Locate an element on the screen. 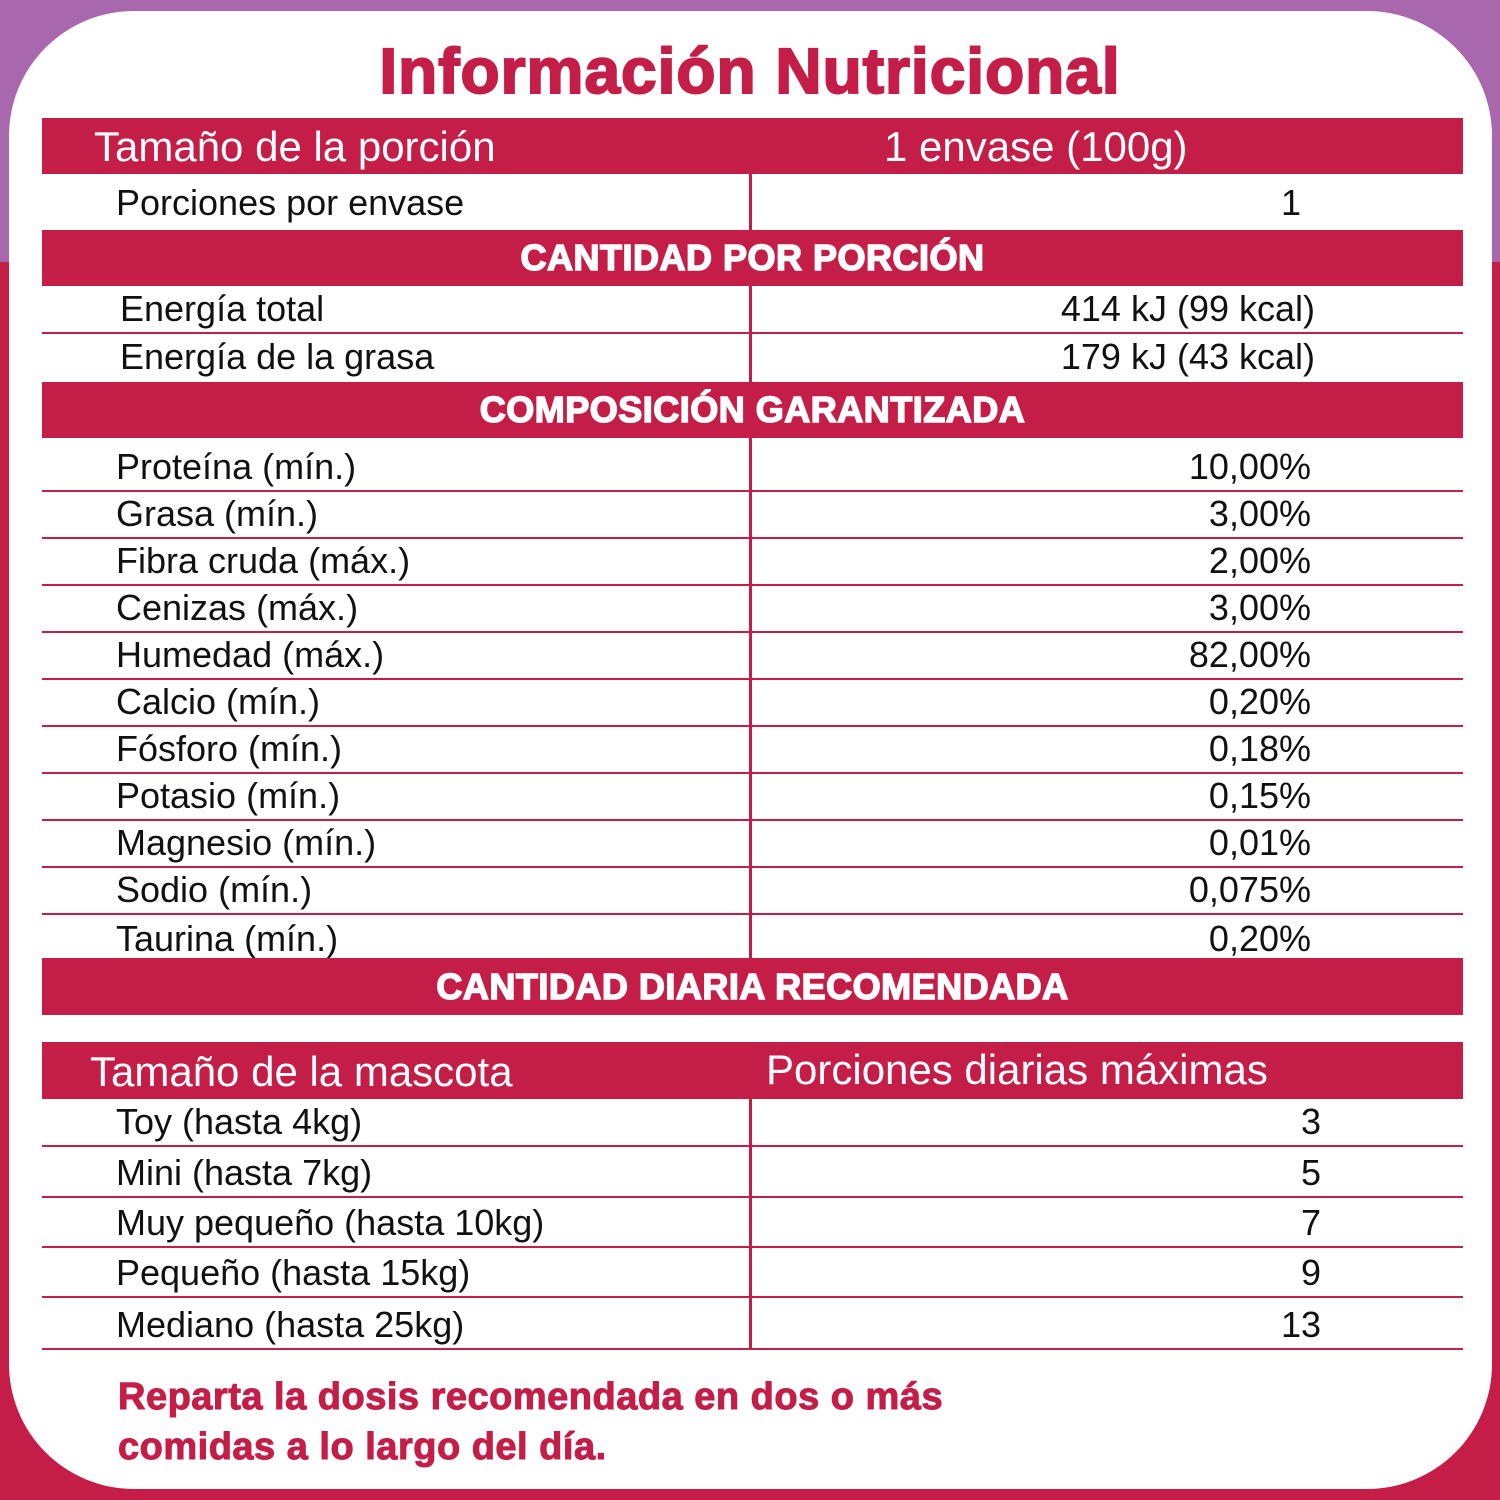 Image resolution: width=1500 pixels, height=1500 pixels. row-label: Taurina (mín.) is located at coordinates (227, 938).